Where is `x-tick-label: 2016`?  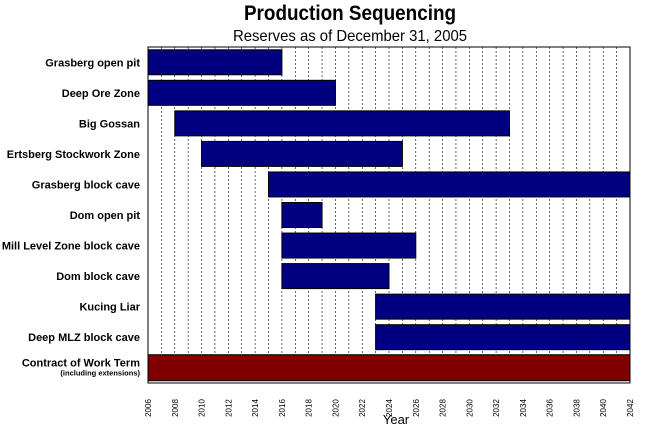
x-tick-label: 2016 is located at coordinates (282, 408).